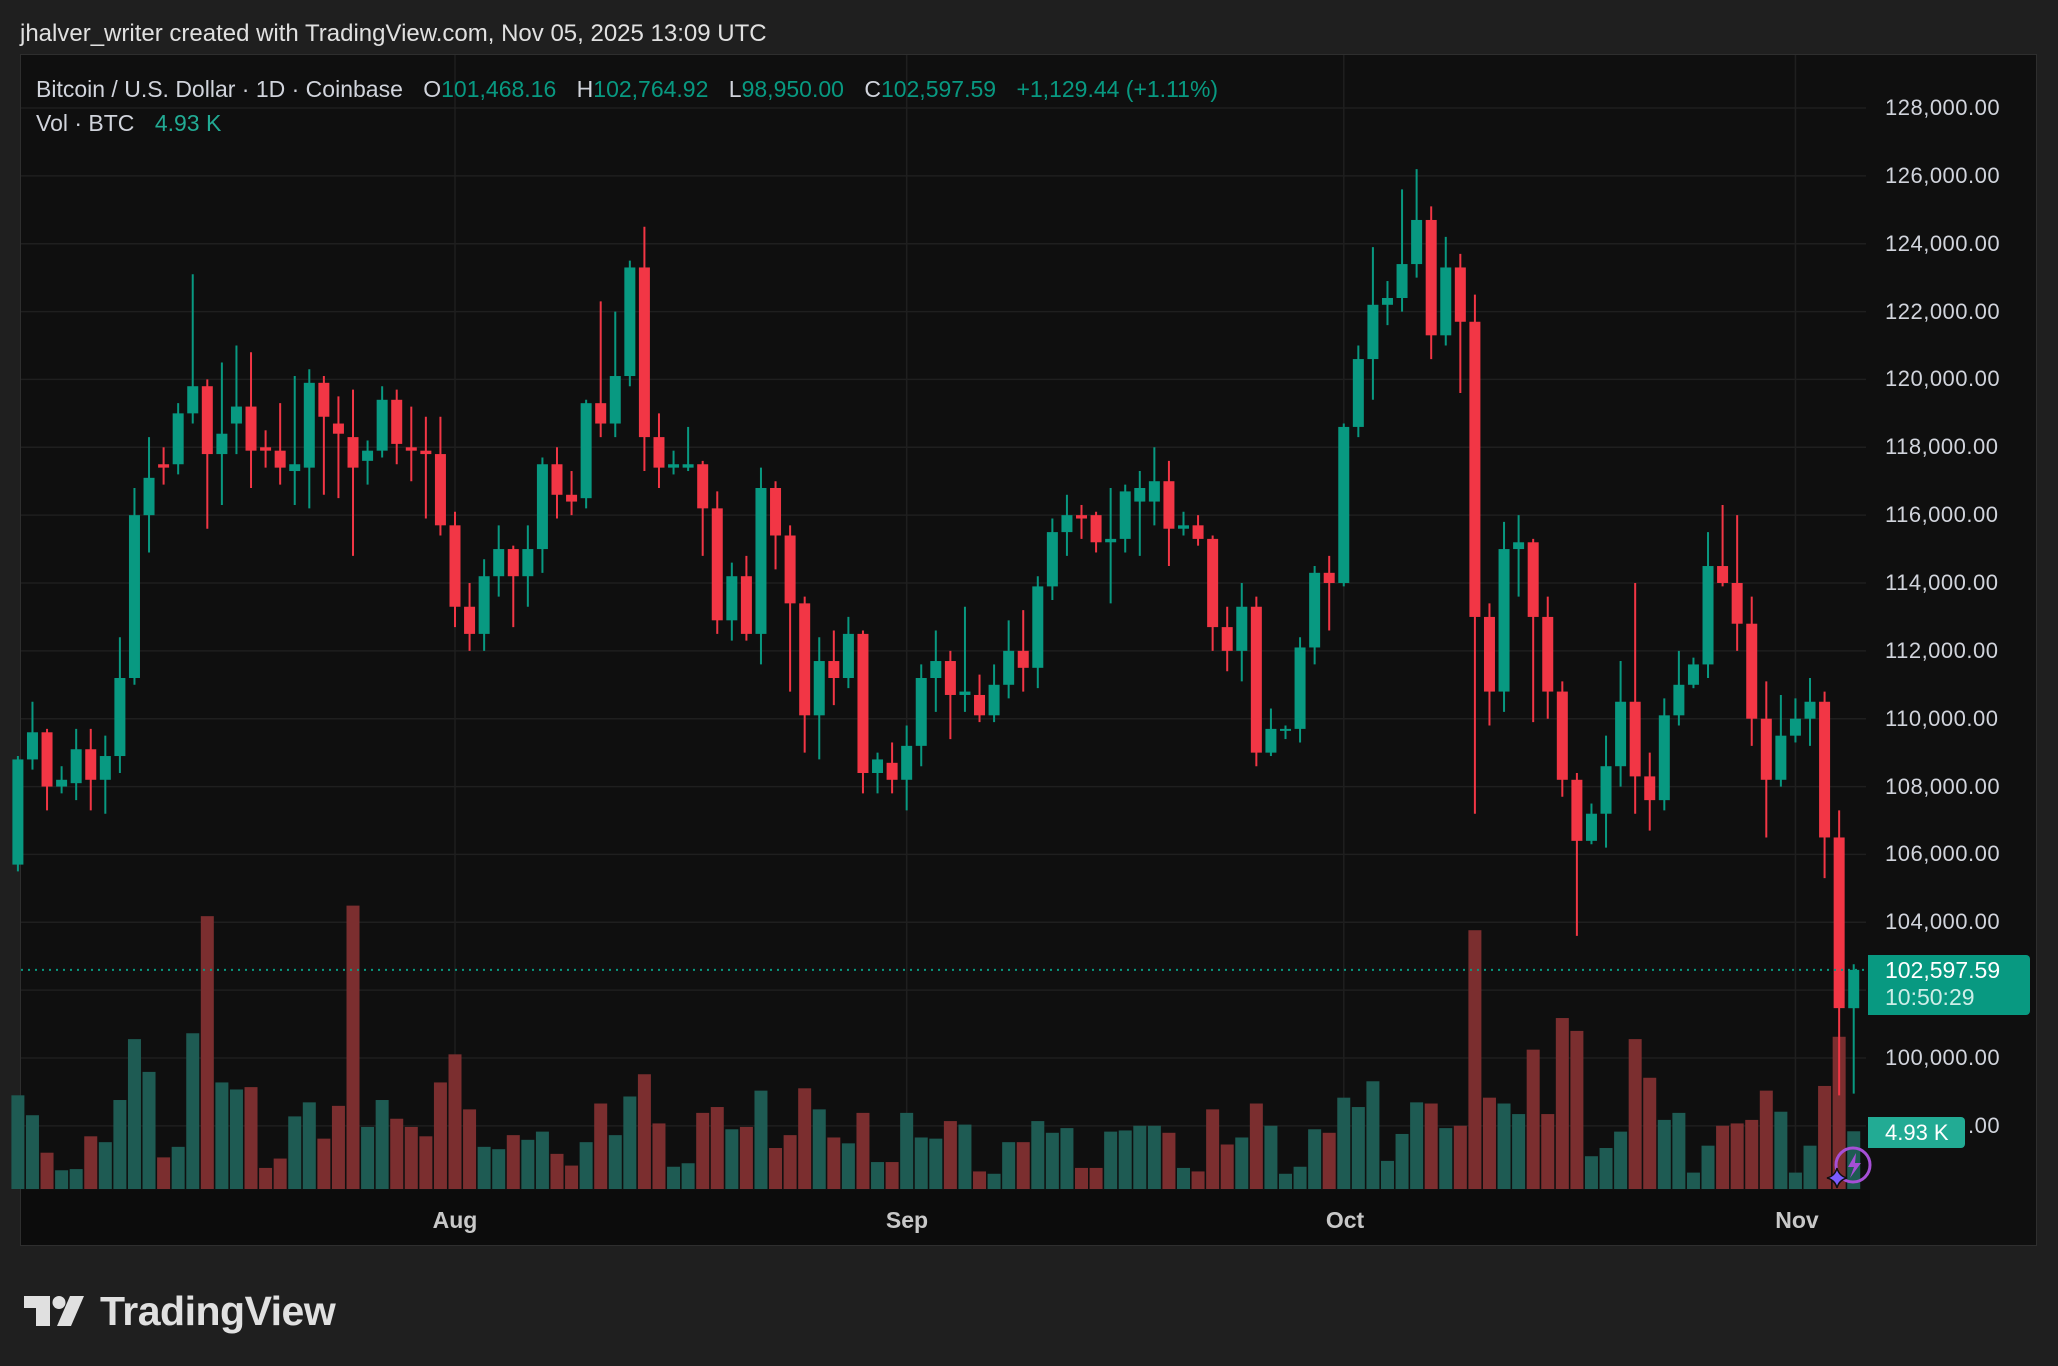 Image resolution: width=2058 pixels, height=1366 pixels. Describe the element at coordinates (1849, 1167) in the screenshot. I see `sparkle-lightning-icon` at that location.